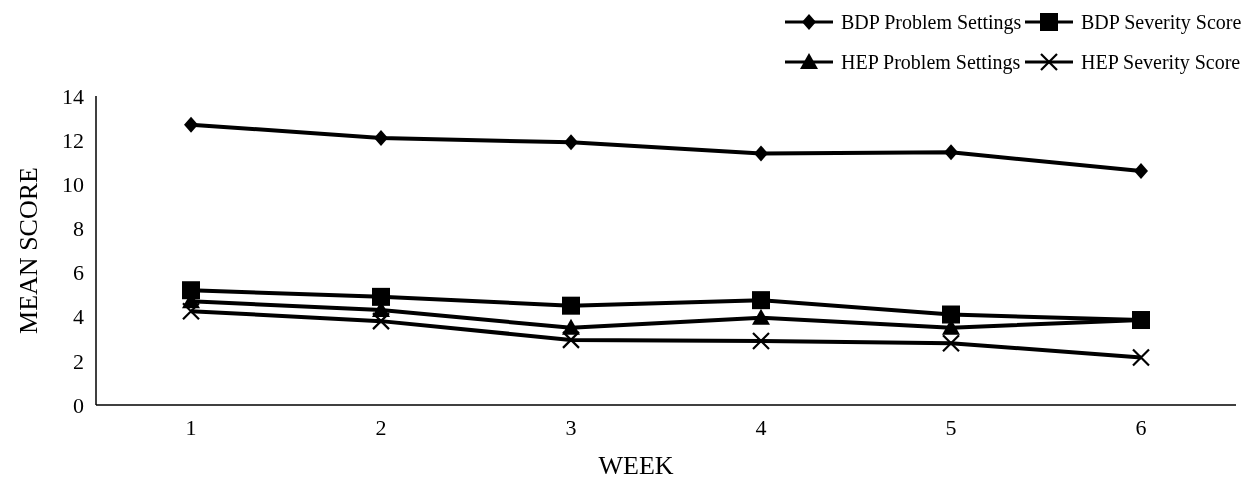  I want to click on y-tick-label: 6, so click(78, 273).